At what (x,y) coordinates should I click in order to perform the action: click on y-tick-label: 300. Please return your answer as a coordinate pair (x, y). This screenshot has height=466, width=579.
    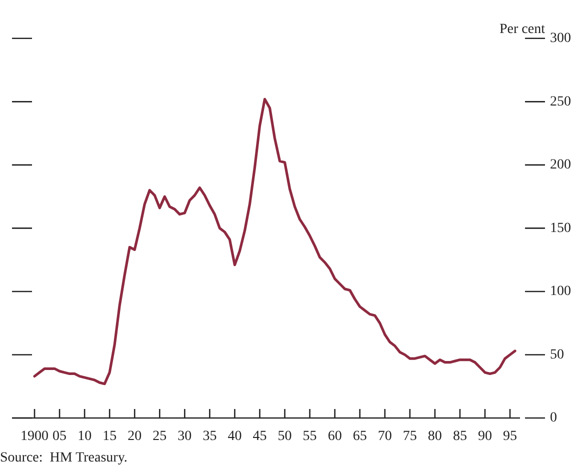
    Looking at the image, I should click on (560, 38).